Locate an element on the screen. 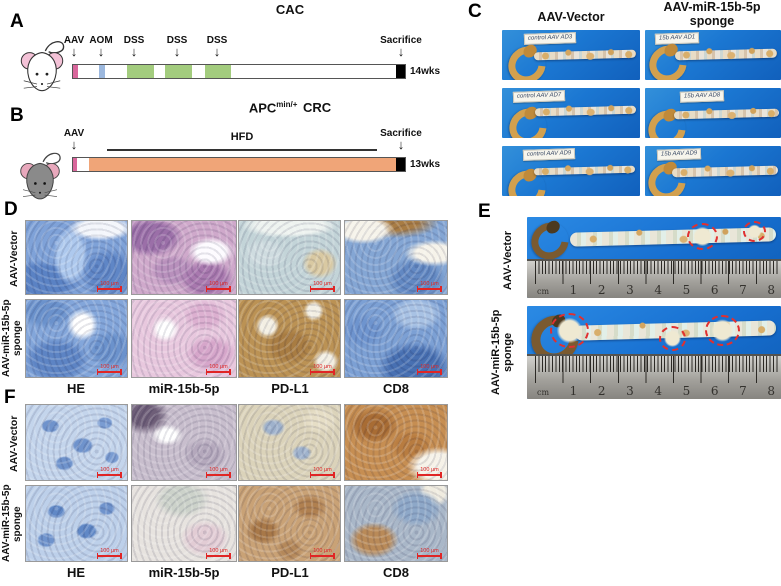 This screenshot has height=586, width=781. timeline-b-bar is located at coordinates (239, 164).